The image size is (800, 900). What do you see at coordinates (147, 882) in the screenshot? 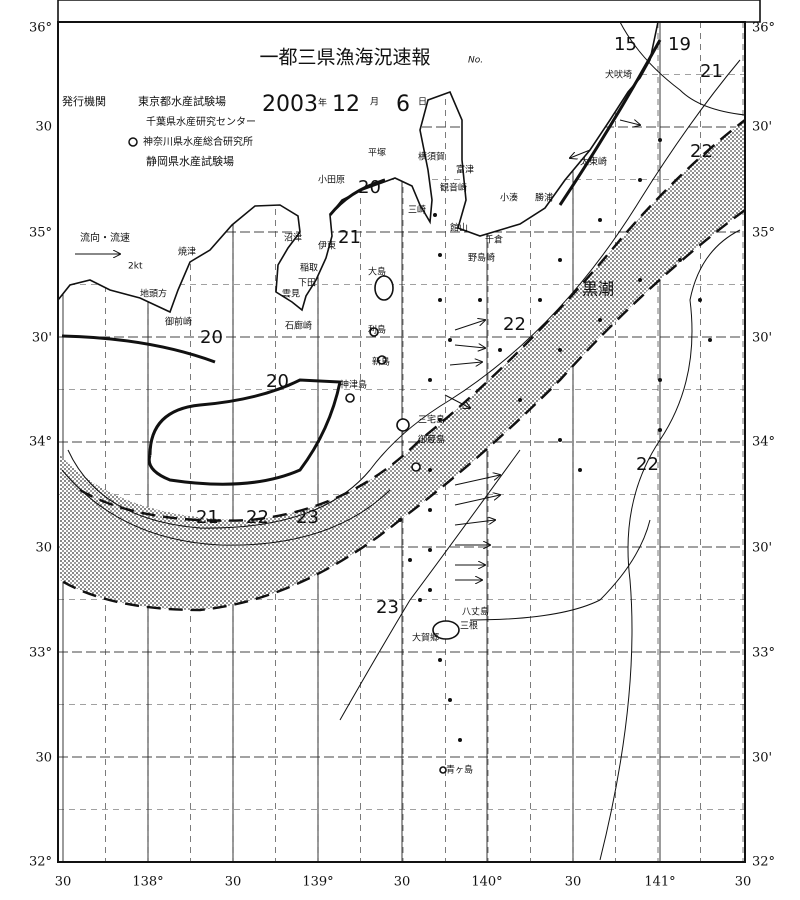
I see `lon-label: 138°` at bounding box center [147, 882].